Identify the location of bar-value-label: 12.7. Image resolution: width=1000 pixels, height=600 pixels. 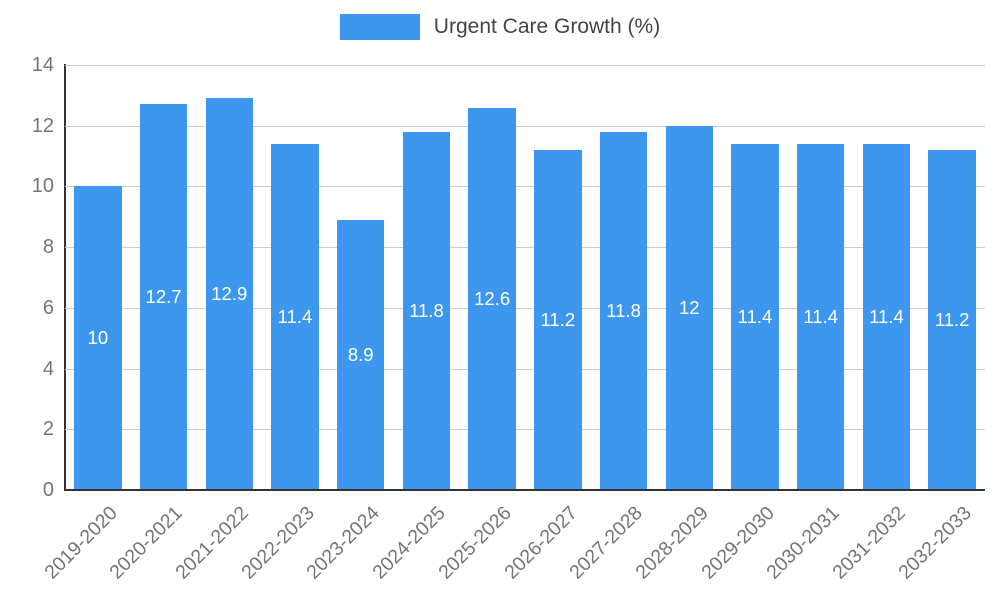
(163, 297).